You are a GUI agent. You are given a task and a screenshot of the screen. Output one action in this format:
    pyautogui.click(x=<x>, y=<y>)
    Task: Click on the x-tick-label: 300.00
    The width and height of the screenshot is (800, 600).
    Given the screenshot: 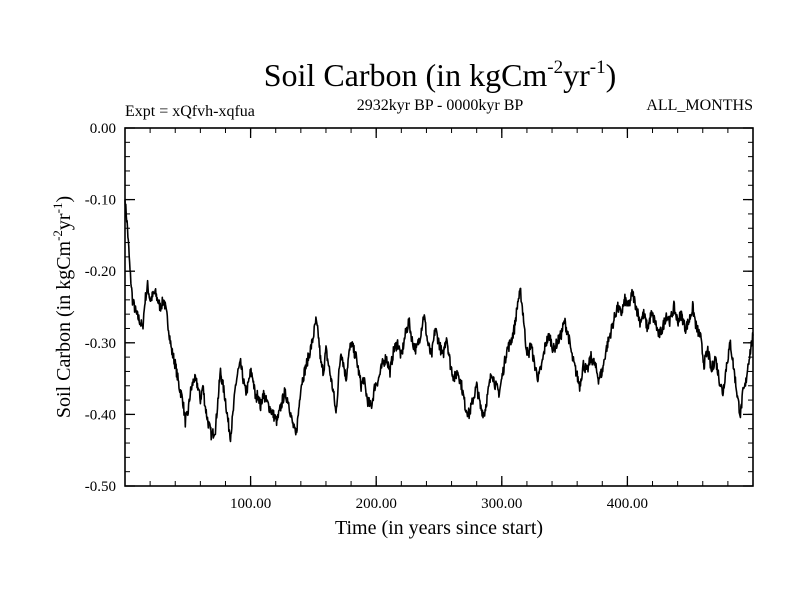 What is the action you would take?
    pyautogui.click(x=501, y=504)
    